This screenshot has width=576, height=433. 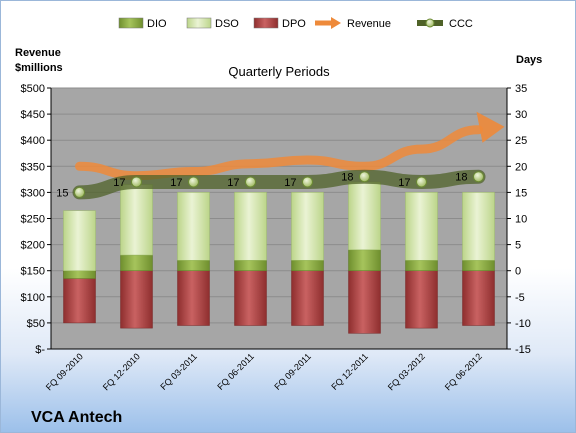 What do you see at coordinates (235, 371) in the screenshot?
I see `x-tick-label: FQ 06-2011` at bounding box center [235, 371].